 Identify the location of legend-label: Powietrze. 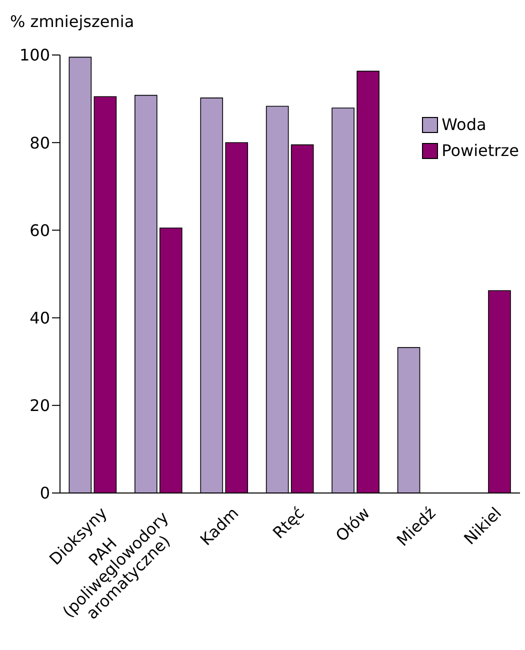
(480, 151).